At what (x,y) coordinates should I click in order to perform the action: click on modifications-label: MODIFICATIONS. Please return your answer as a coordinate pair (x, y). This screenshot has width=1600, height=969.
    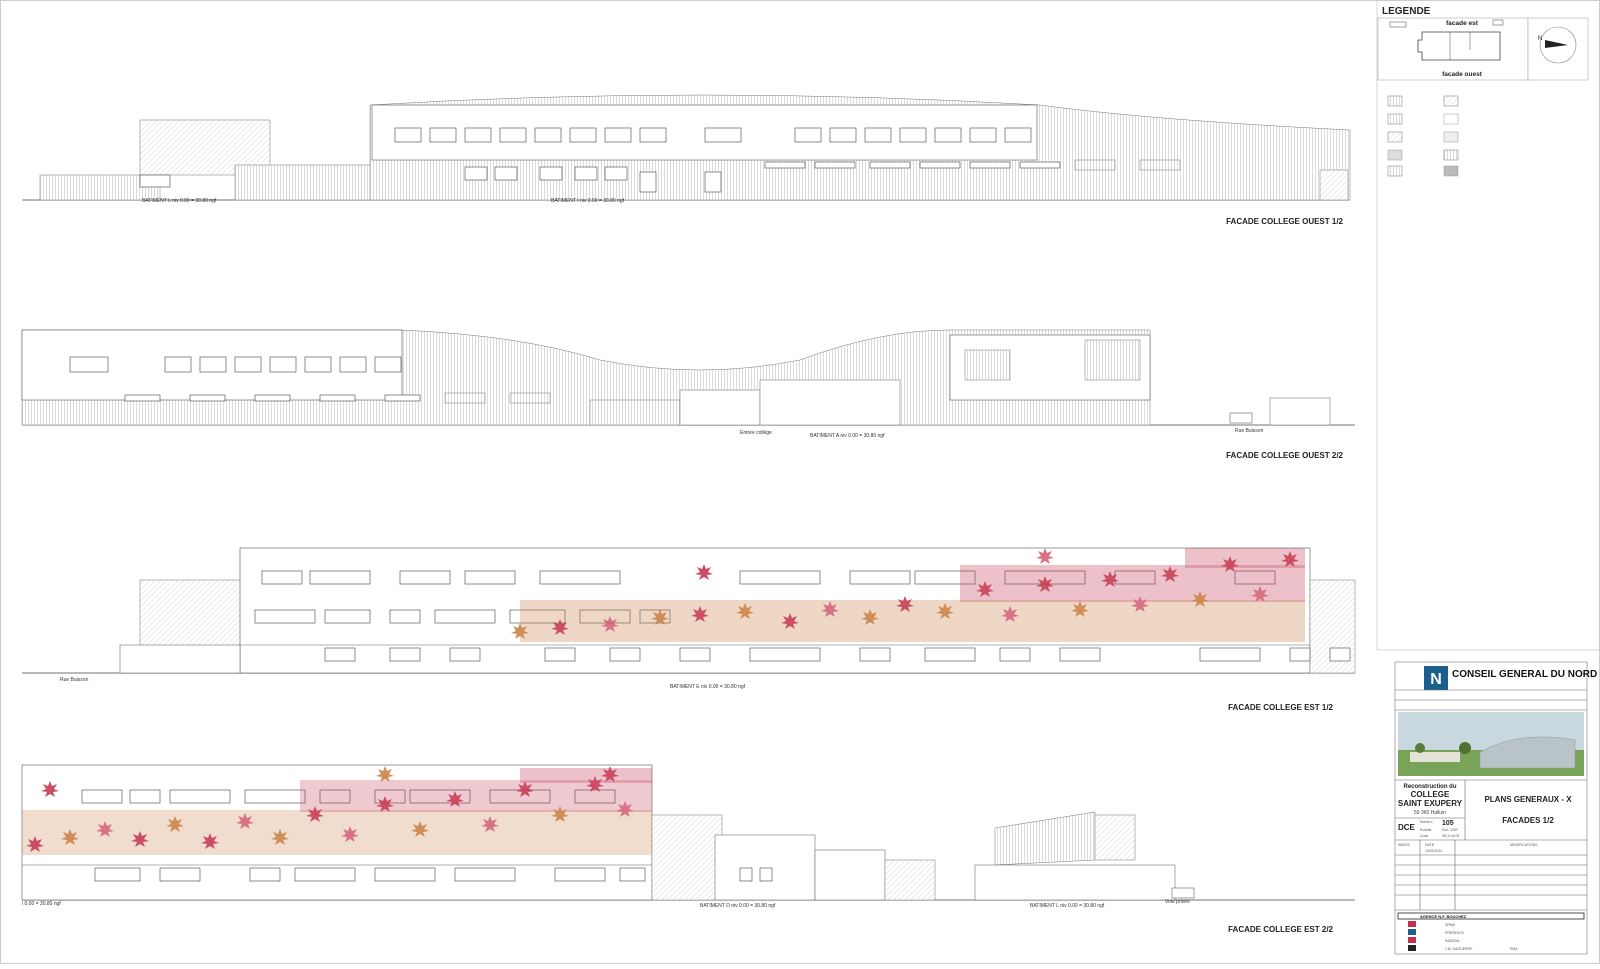
    Looking at the image, I should click on (1524, 845).